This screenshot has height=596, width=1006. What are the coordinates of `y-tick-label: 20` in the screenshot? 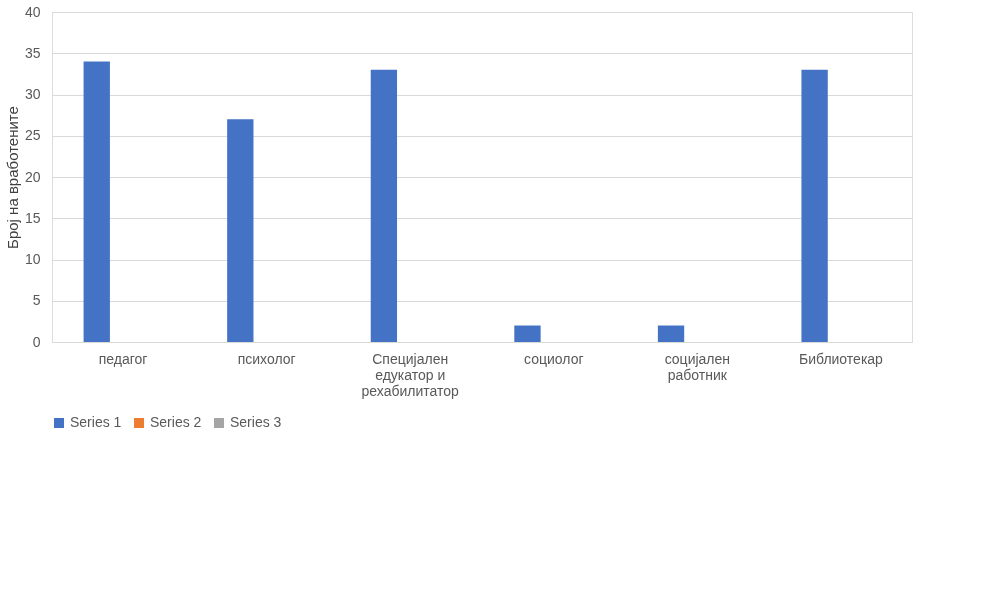 It's located at (32, 176).